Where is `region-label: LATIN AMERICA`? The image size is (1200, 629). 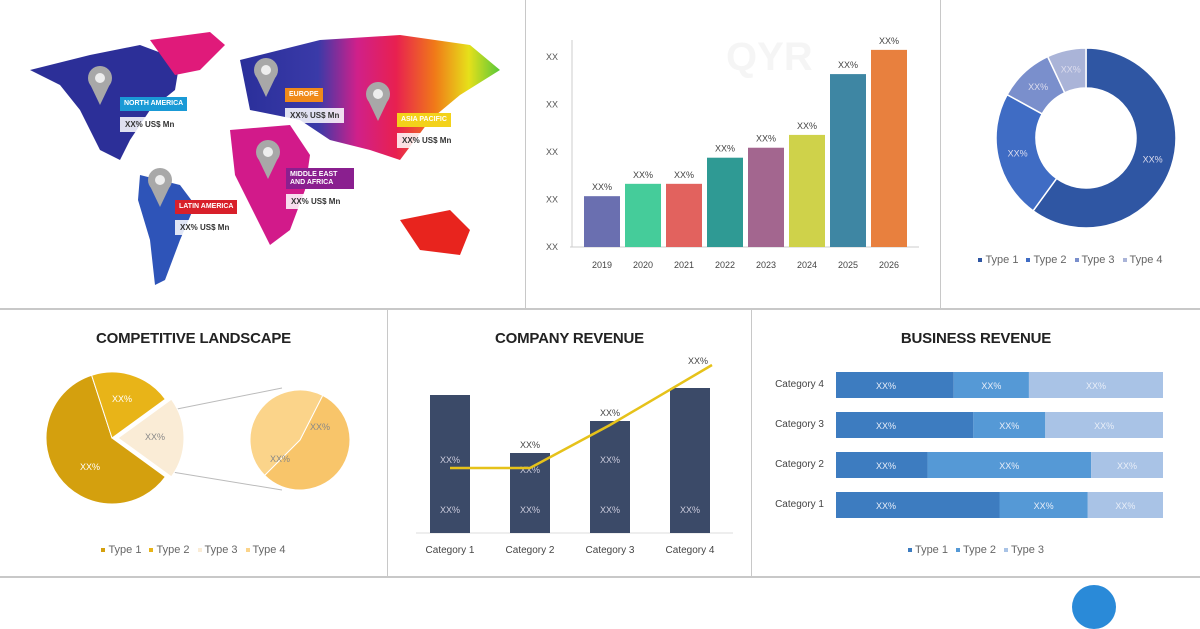 region-label: LATIN AMERICA is located at coordinates (206, 207).